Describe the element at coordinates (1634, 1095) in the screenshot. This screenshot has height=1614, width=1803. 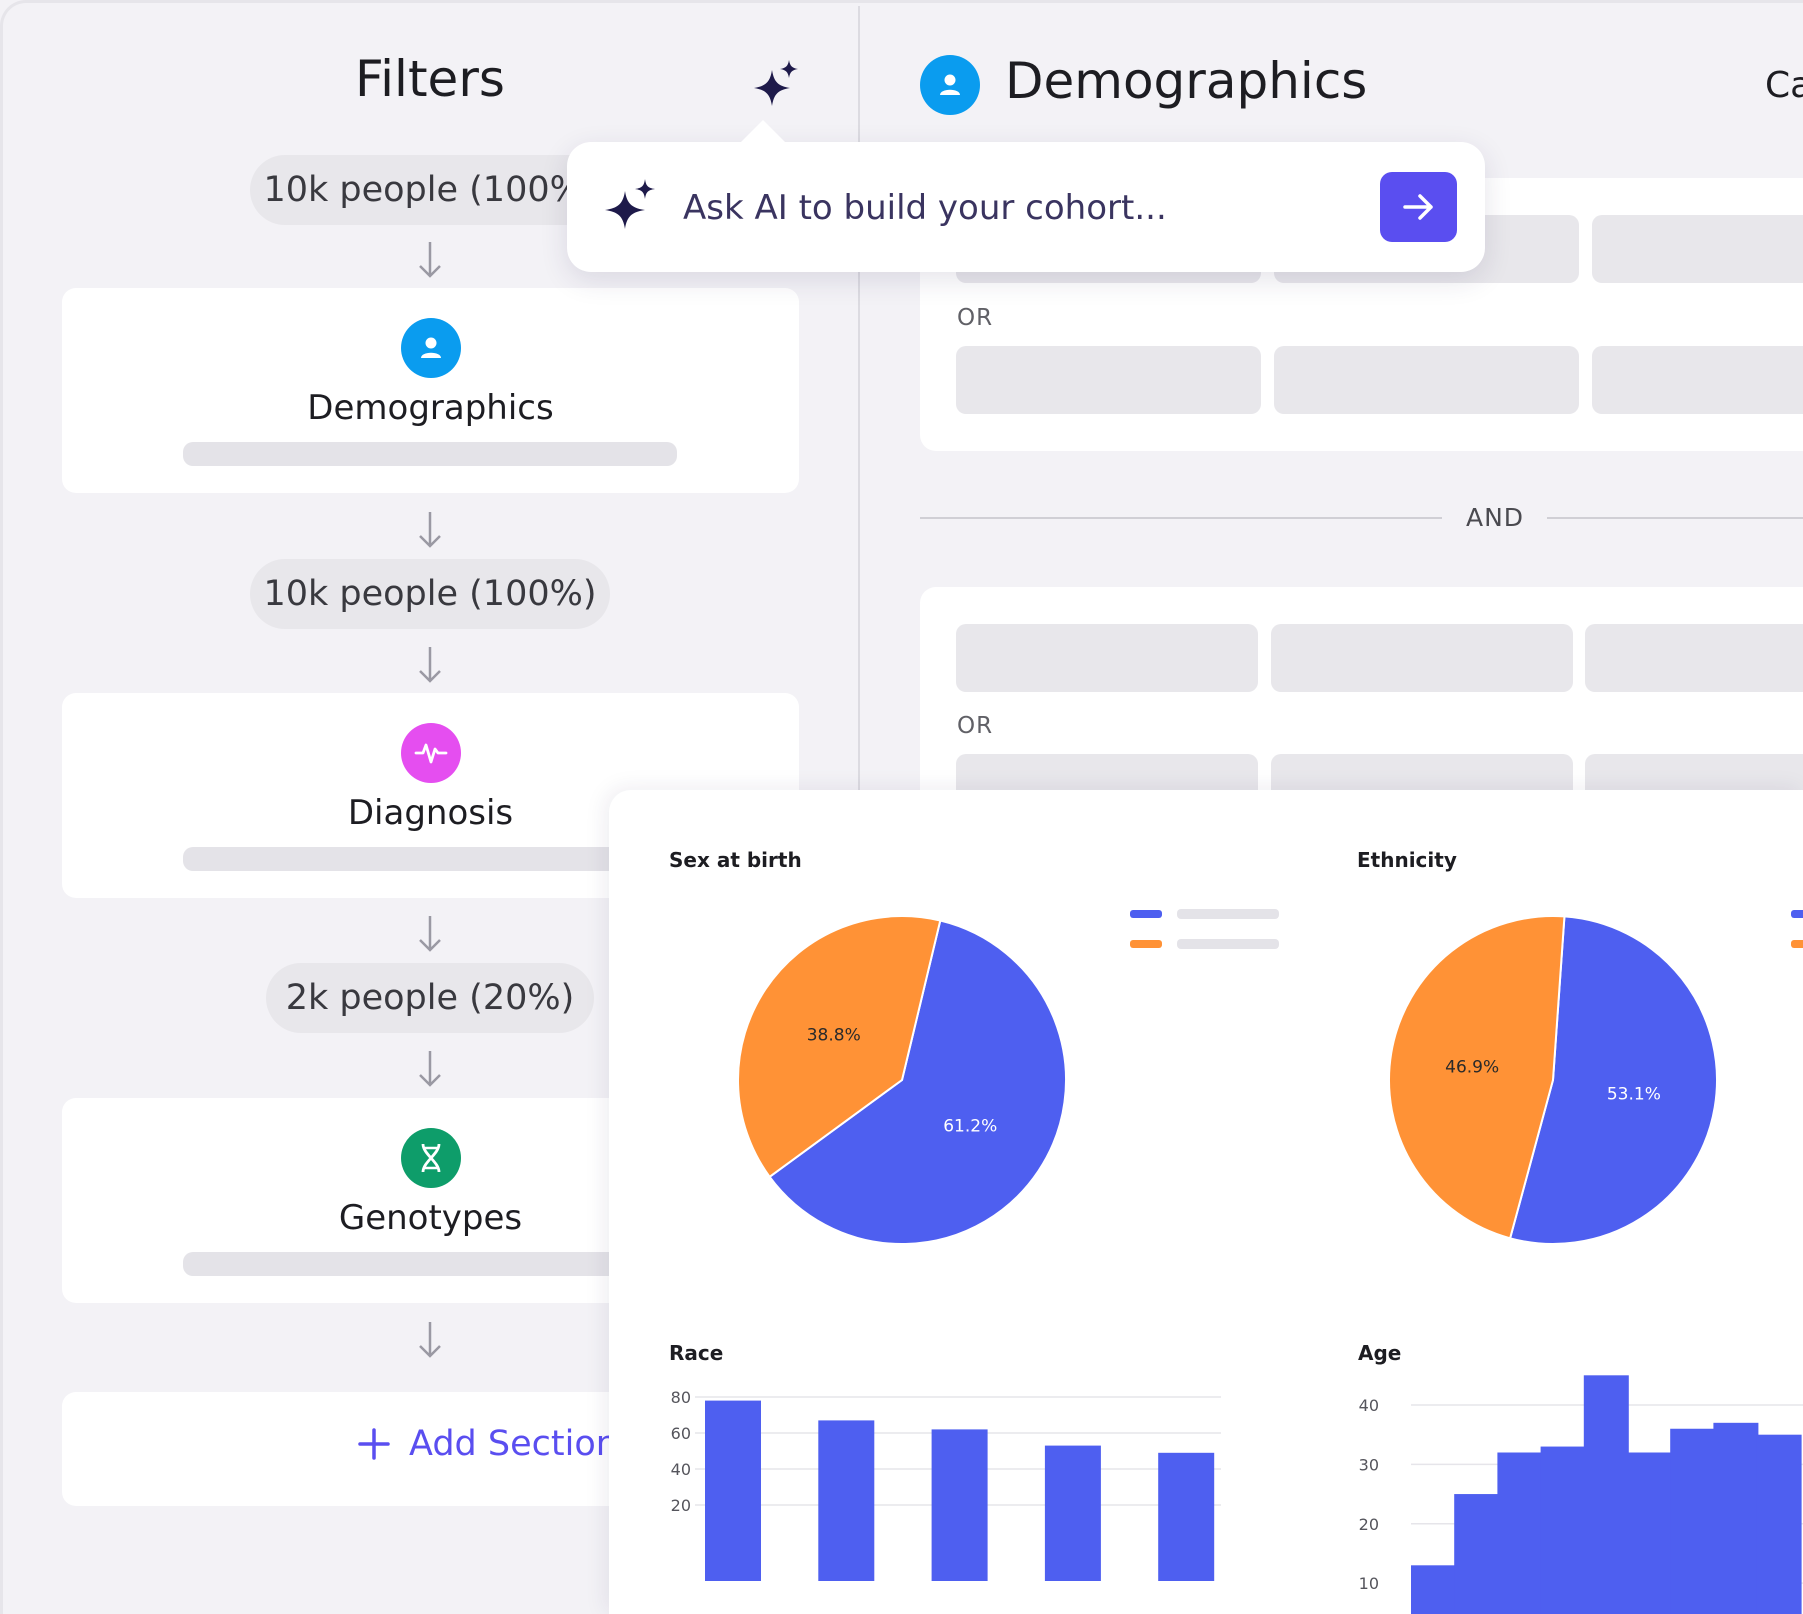
I see `pie-slice-label: 53.1%` at that location.